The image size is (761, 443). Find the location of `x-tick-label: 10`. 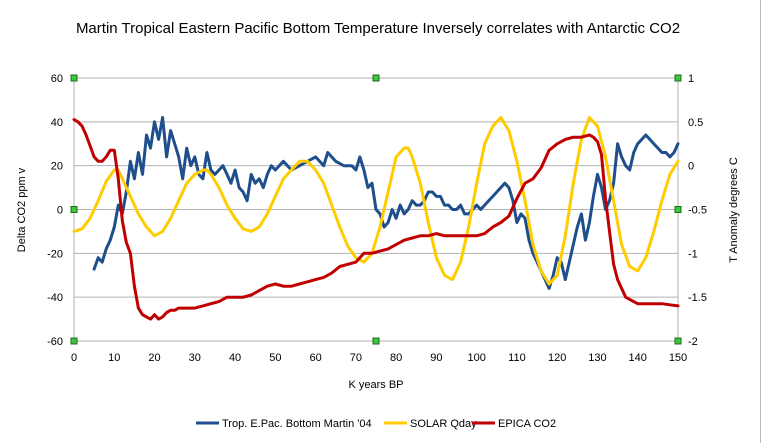

x-tick-label: 10 is located at coordinates (114, 358).